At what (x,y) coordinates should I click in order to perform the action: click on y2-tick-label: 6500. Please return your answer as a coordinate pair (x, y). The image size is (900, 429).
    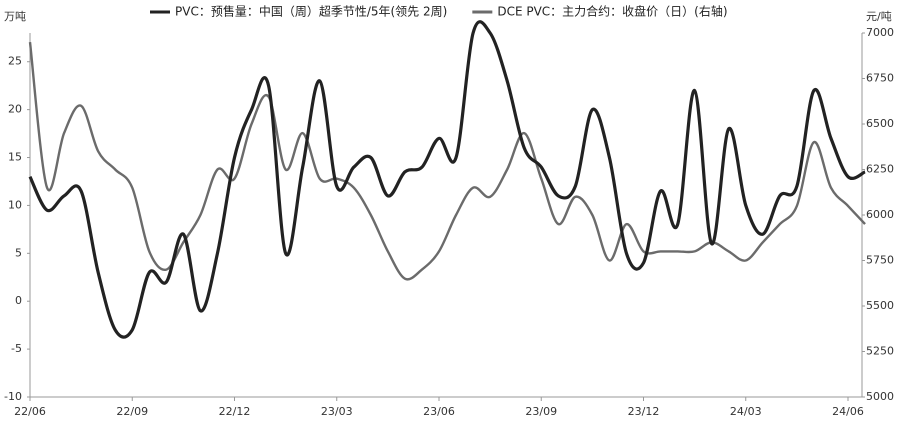
    Looking at the image, I should click on (880, 123).